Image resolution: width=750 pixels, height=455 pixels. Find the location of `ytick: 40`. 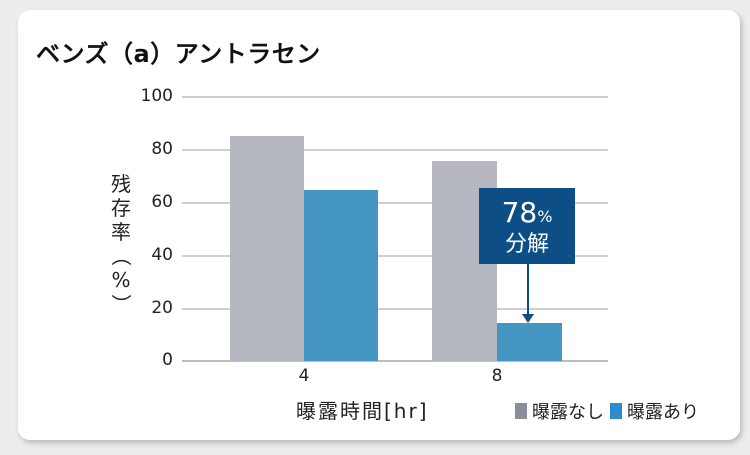

ytick: 40 is located at coordinates (162, 255).